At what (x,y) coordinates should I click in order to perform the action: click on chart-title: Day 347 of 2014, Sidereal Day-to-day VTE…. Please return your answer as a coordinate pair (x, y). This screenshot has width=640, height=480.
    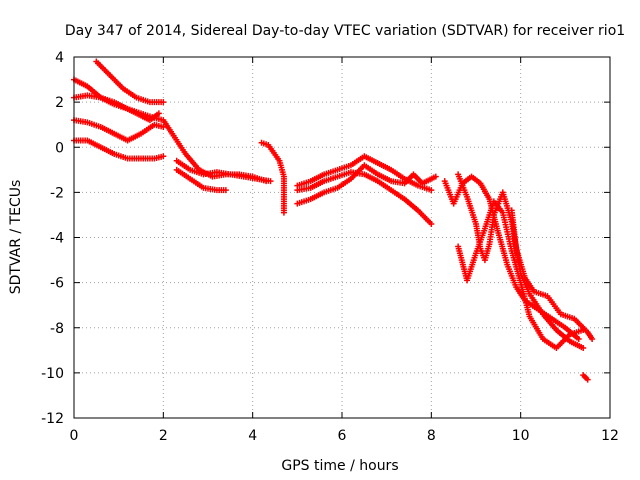
    Looking at the image, I should click on (345, 31).